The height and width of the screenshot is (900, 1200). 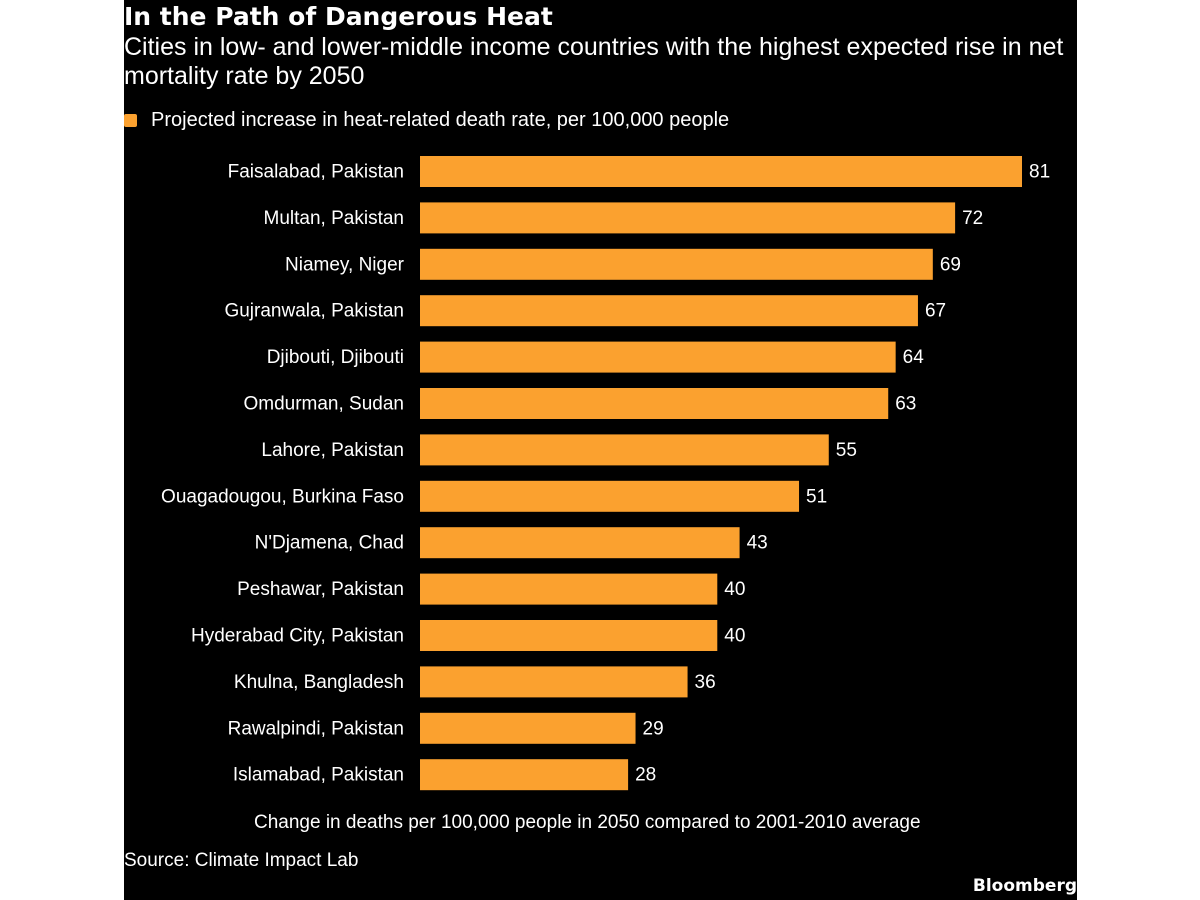 What do you see at coordinates (705, 682) in the screenshot?
I see `data-label: 36` at bounding box center [705, 682].